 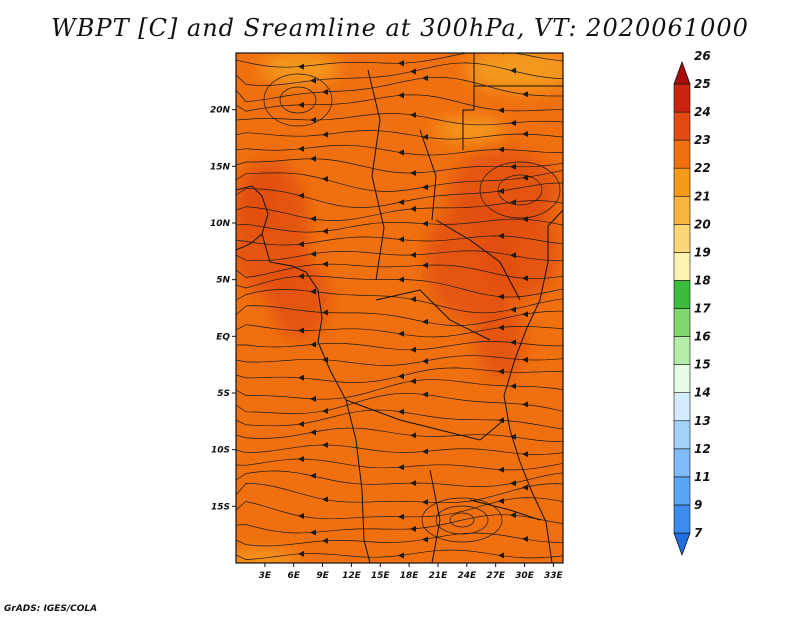 I want to click on lon-tick-label: 15E, so click(x=381, y=576).